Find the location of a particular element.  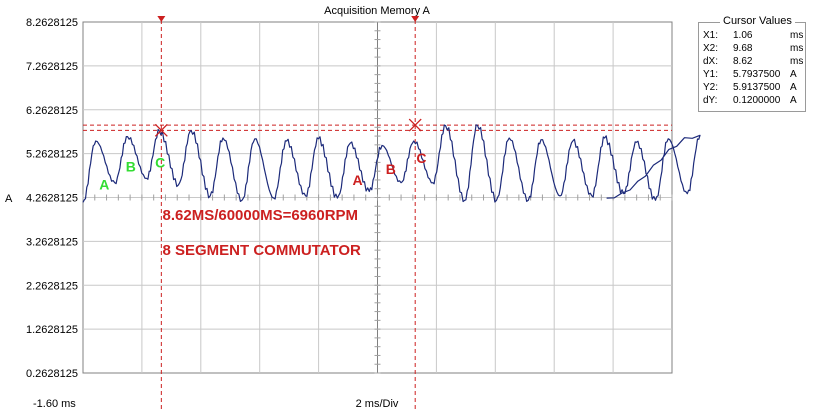

cursor-value-row: Y2: 5.9137500 A is located at coordinates (753, 88).